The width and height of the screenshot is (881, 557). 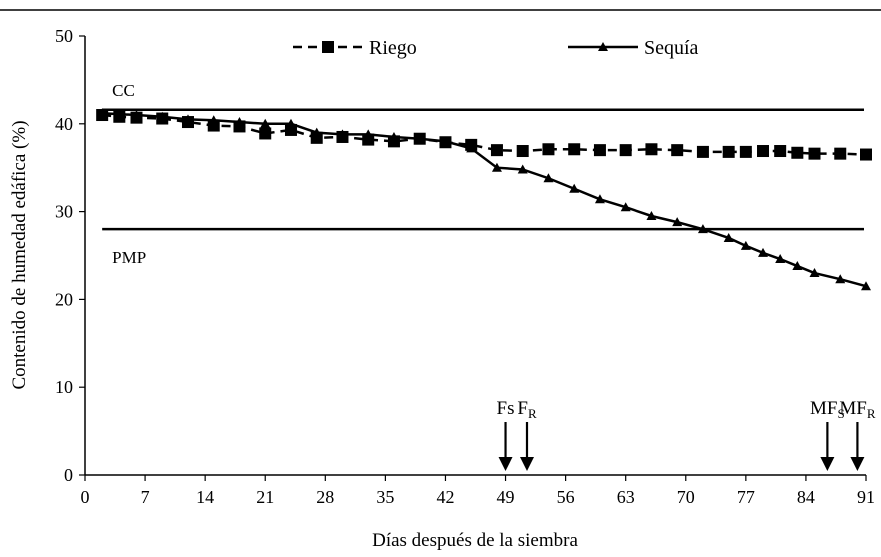 I want to click on annotation-label-fs: Fs, so click(x=506, y=408).